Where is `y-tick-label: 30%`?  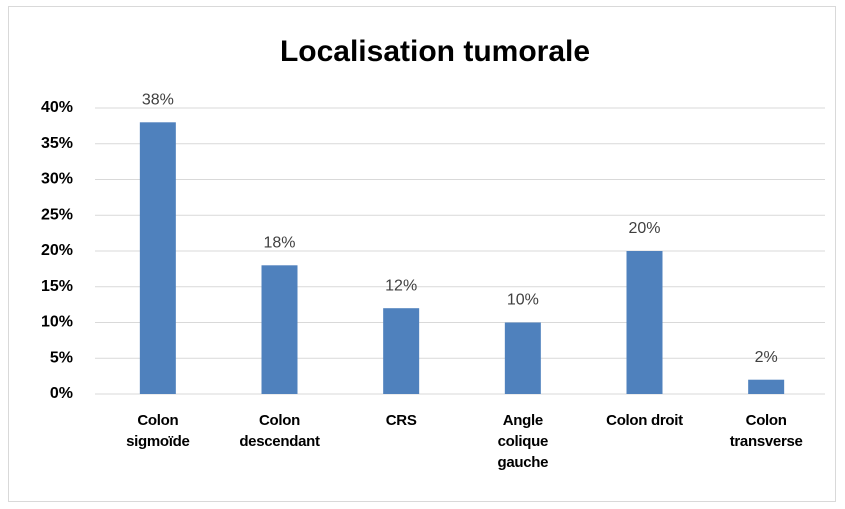 y-tick-label: 30% is located at coordinates (57, 179).